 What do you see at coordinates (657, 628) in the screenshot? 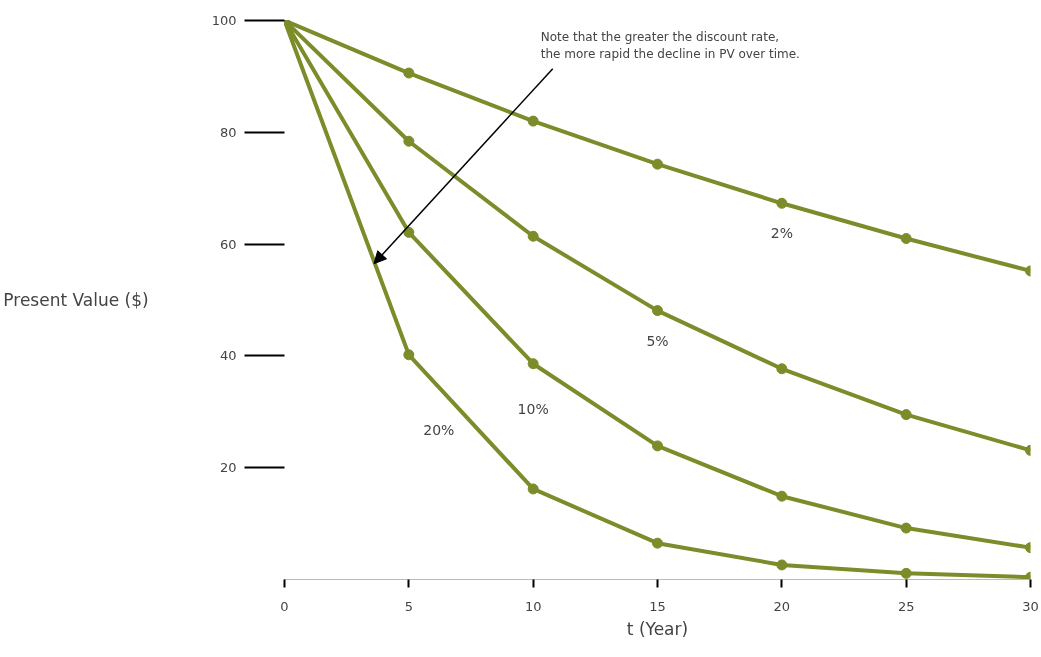
I see `x-axis-title: t (Year)` at bounding box center [657, 628].